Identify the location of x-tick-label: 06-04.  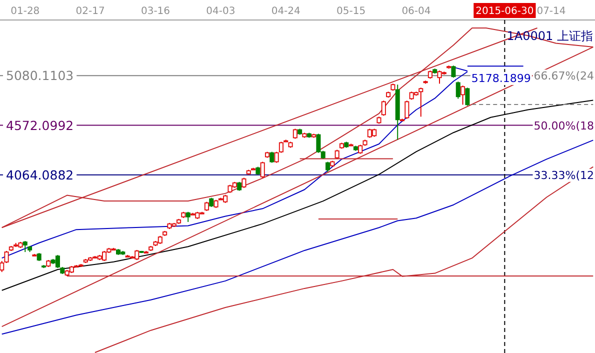
(416, 11).